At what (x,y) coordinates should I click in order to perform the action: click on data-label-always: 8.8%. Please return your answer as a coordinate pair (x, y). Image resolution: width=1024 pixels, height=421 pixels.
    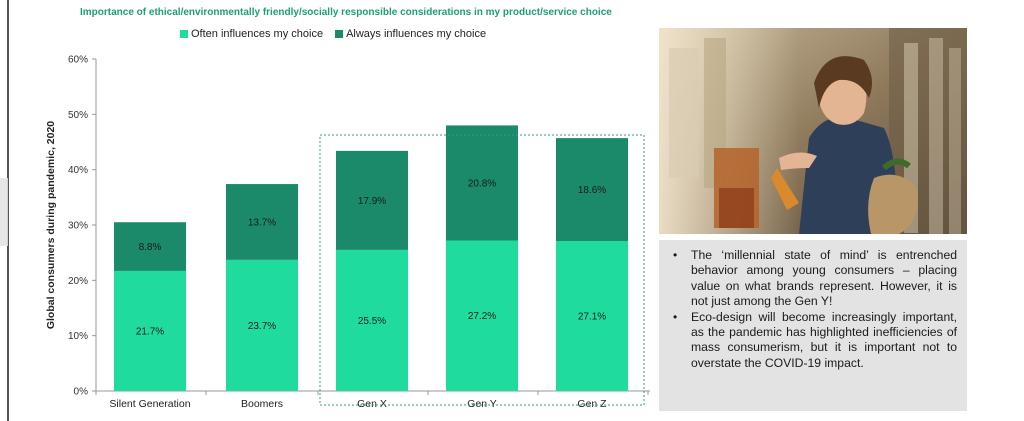
    Looking at the image, I should click on (150, 247).